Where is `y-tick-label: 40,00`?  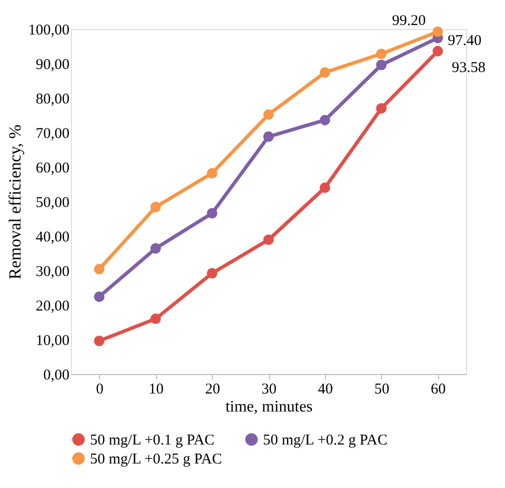 y-tick-label: 40,00 is located at coordinates (53, 238).